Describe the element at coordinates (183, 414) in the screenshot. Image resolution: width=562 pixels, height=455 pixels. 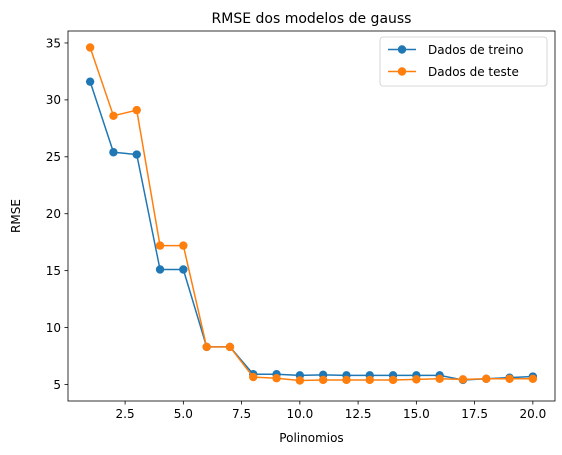
I see `x-tick-label: 5.0` at that location.